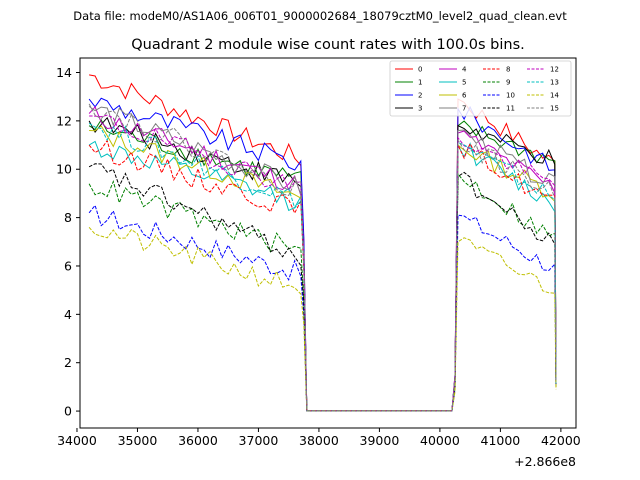 The image size is (640, 480). I want to click on y-tick-label: 14, so click(64, 72).